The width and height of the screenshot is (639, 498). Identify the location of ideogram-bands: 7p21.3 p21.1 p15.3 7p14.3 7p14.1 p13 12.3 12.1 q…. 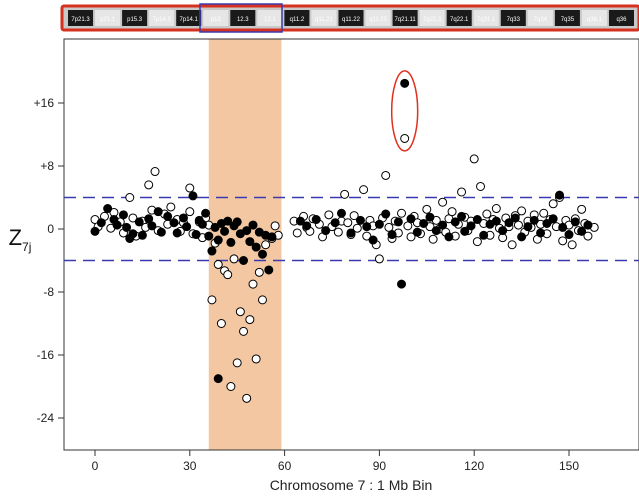
(351, 18).